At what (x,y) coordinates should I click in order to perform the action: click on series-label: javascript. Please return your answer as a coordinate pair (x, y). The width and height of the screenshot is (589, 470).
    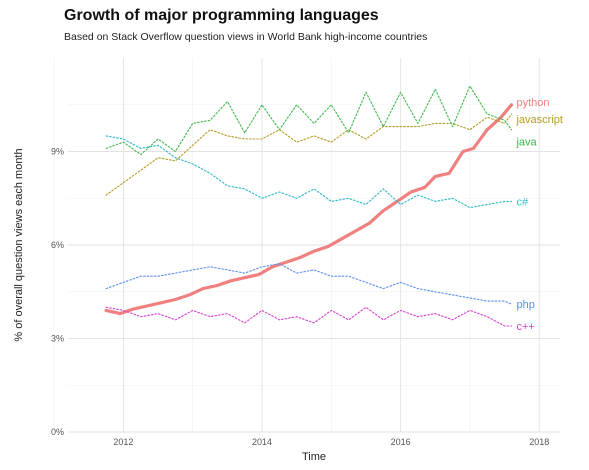
    Looking at the image, I should click on (538, 120).